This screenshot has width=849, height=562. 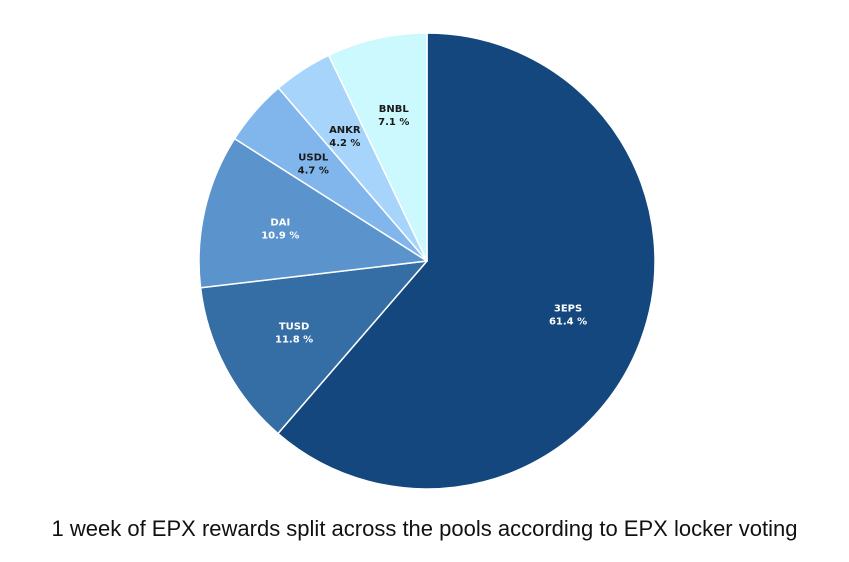 I want to click on pie-slice-bnbl, so click(x=377, y=147).